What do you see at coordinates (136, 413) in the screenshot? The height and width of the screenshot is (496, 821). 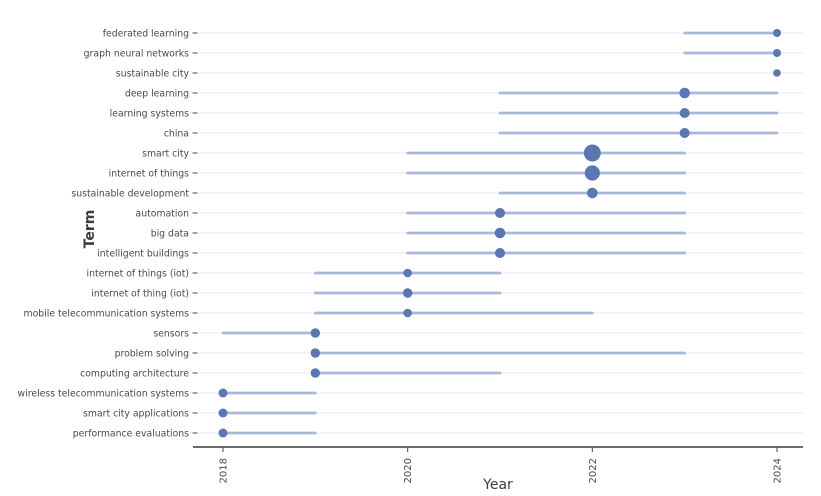 I see `y-tick-label: smart city applications` at bounding box center [136, 413].